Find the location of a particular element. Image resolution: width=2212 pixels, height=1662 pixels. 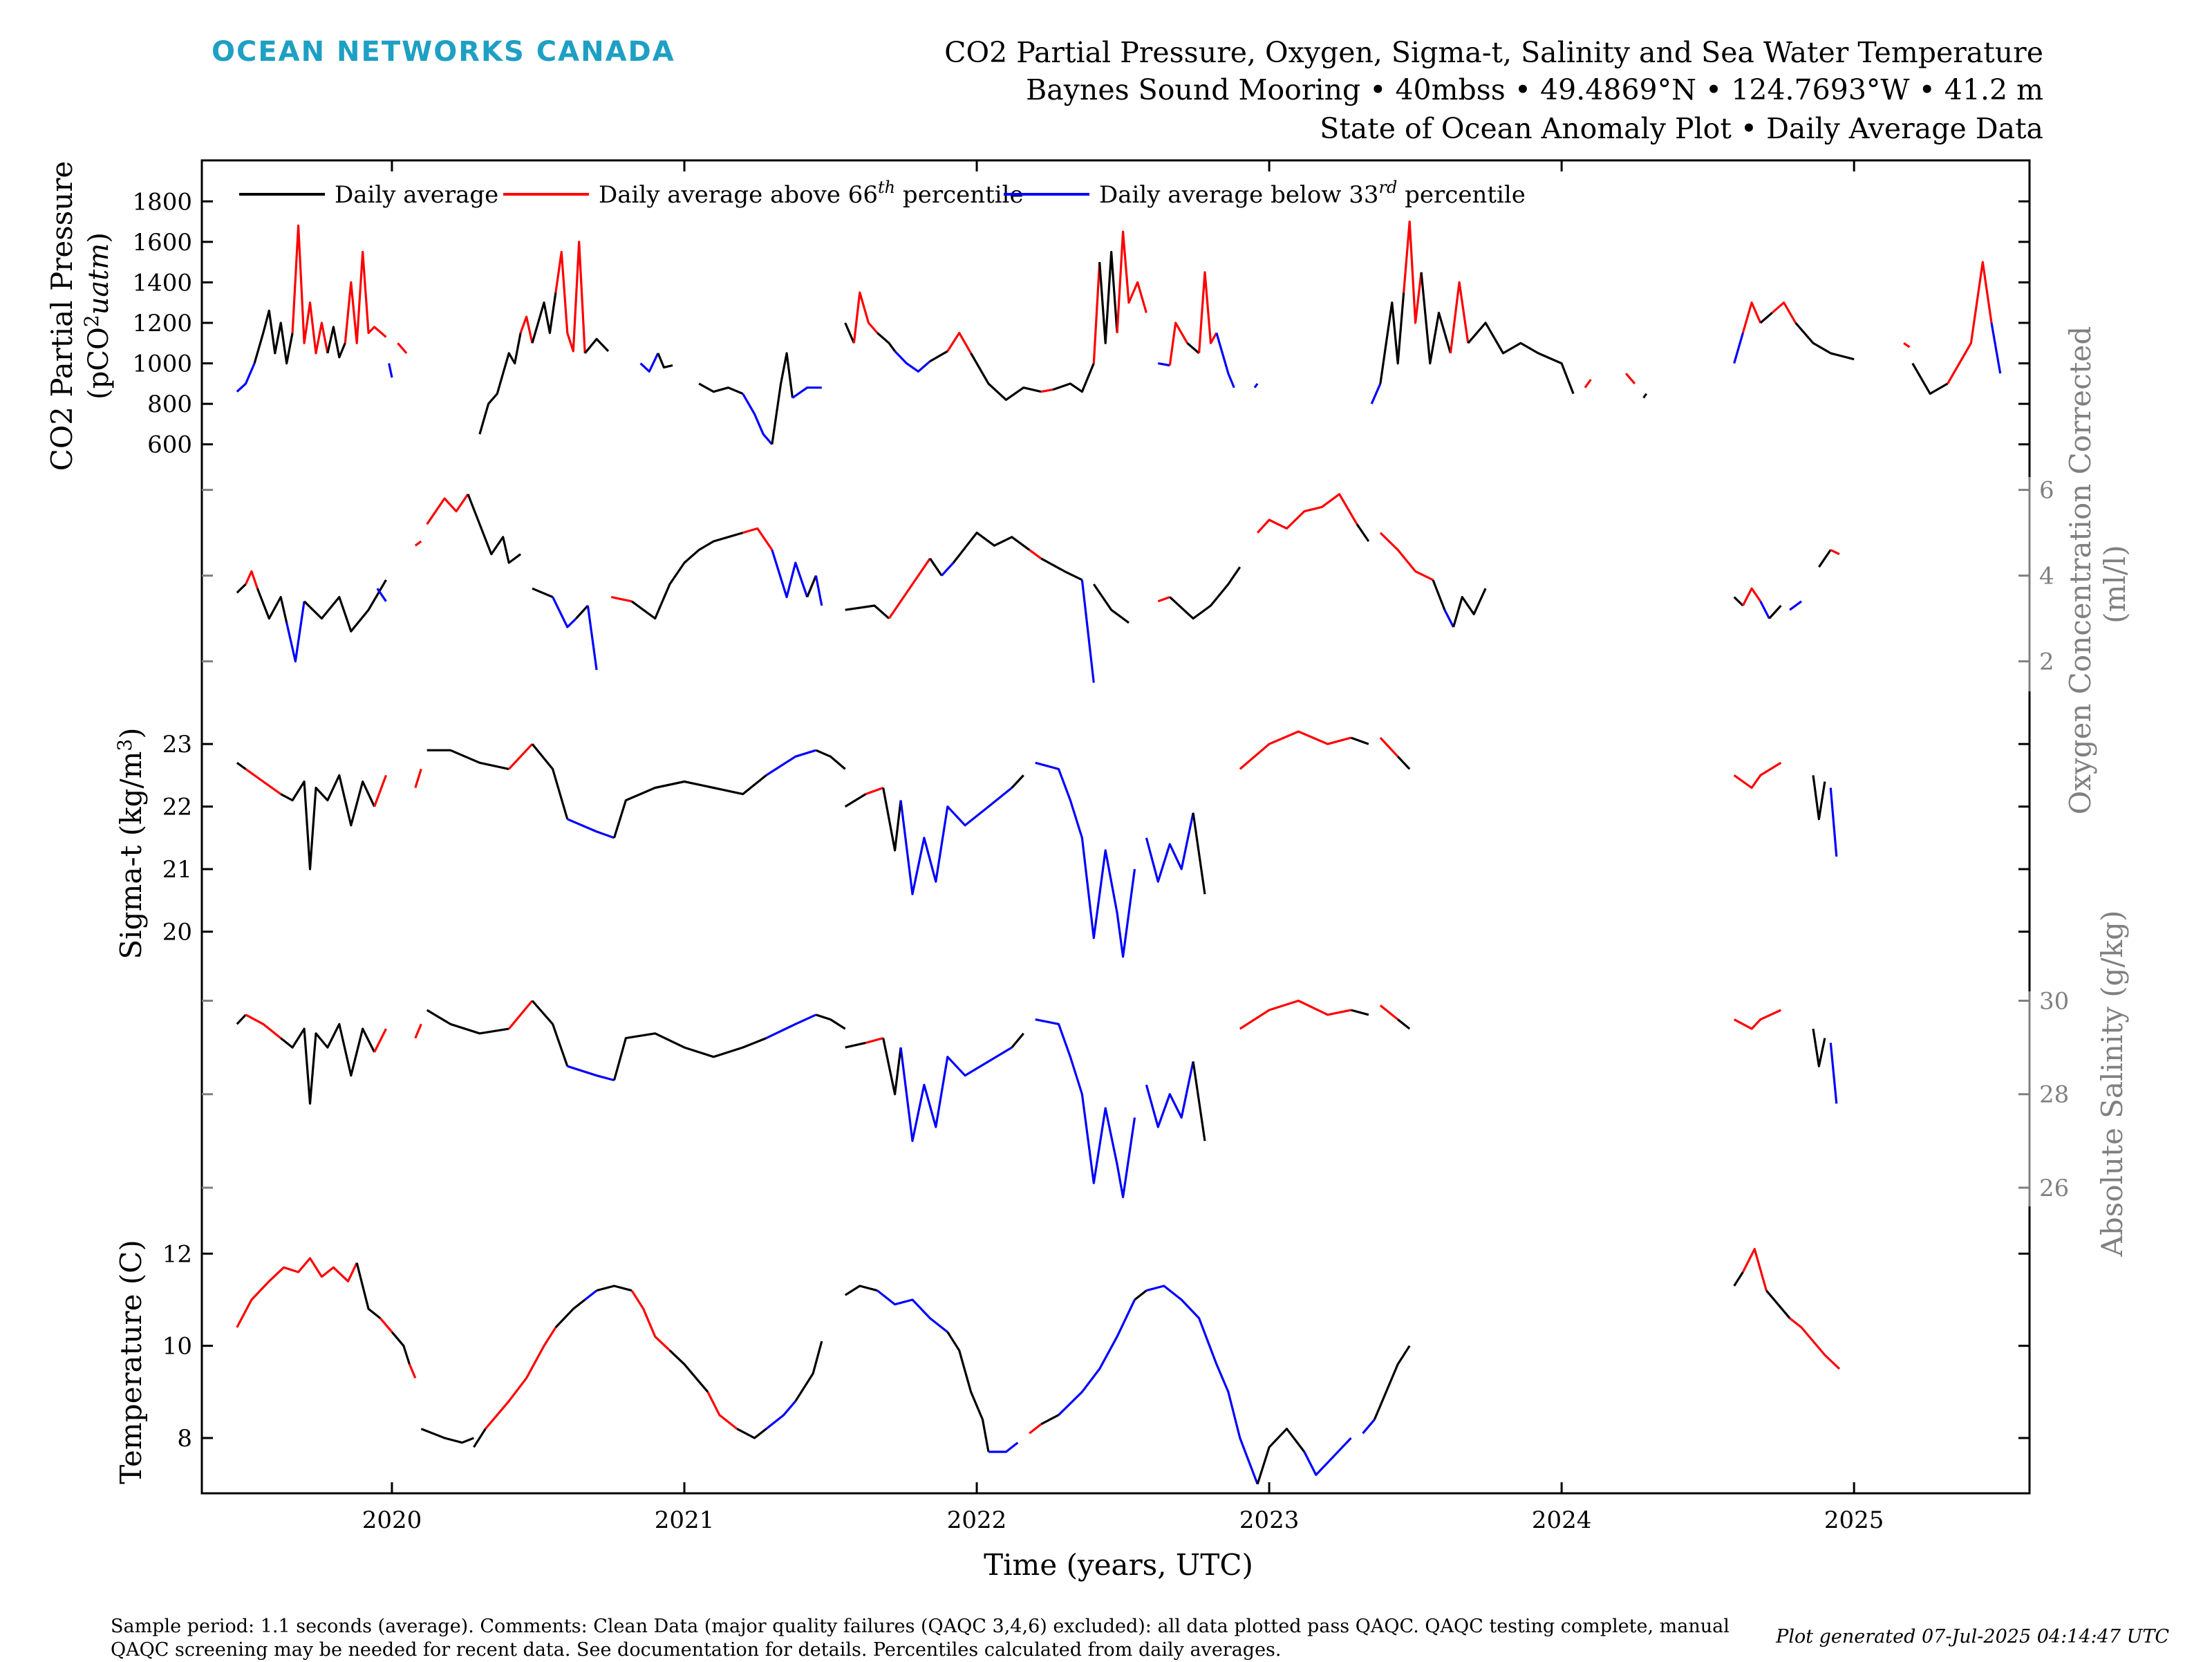

y-tick-label-sigma: 22 is located at coordinates (177, 807).